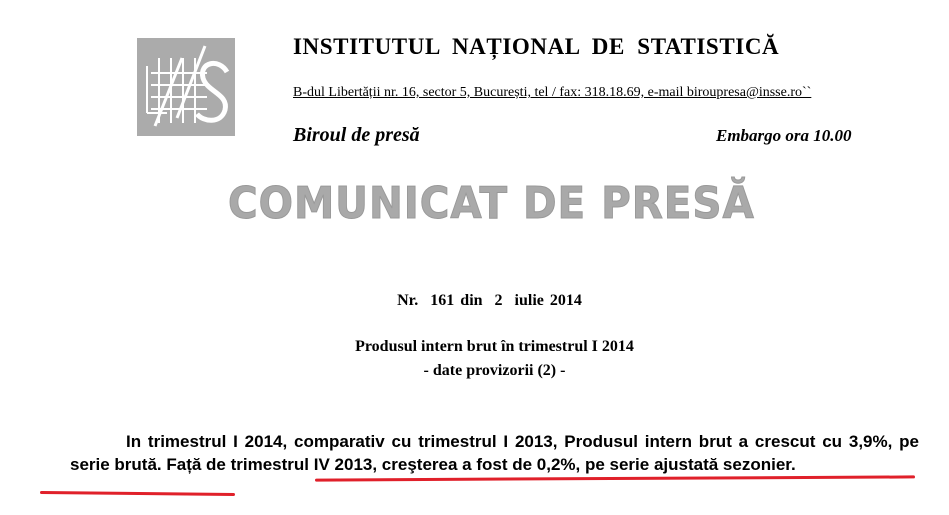 The height and width of the screenshot is (515, 949). I want to click on release-number: Nr. 161 din 2 iulie 2014, so click(489, 300).